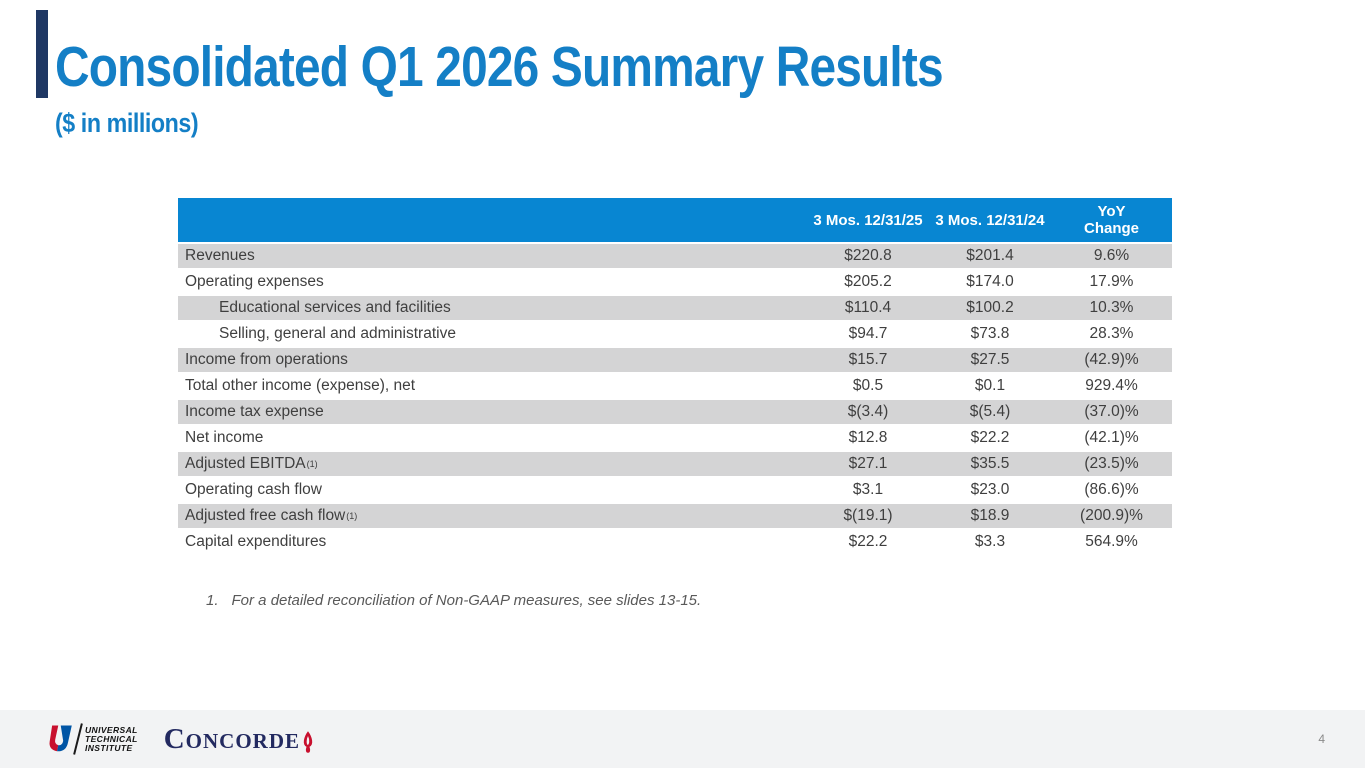 The width and height of the screenshot is (1365, 768). What do you see at coordinates (1111, 541) in the screenshot?
I see `value-yoy: 564.9%` at bounding box center [1111, 541].